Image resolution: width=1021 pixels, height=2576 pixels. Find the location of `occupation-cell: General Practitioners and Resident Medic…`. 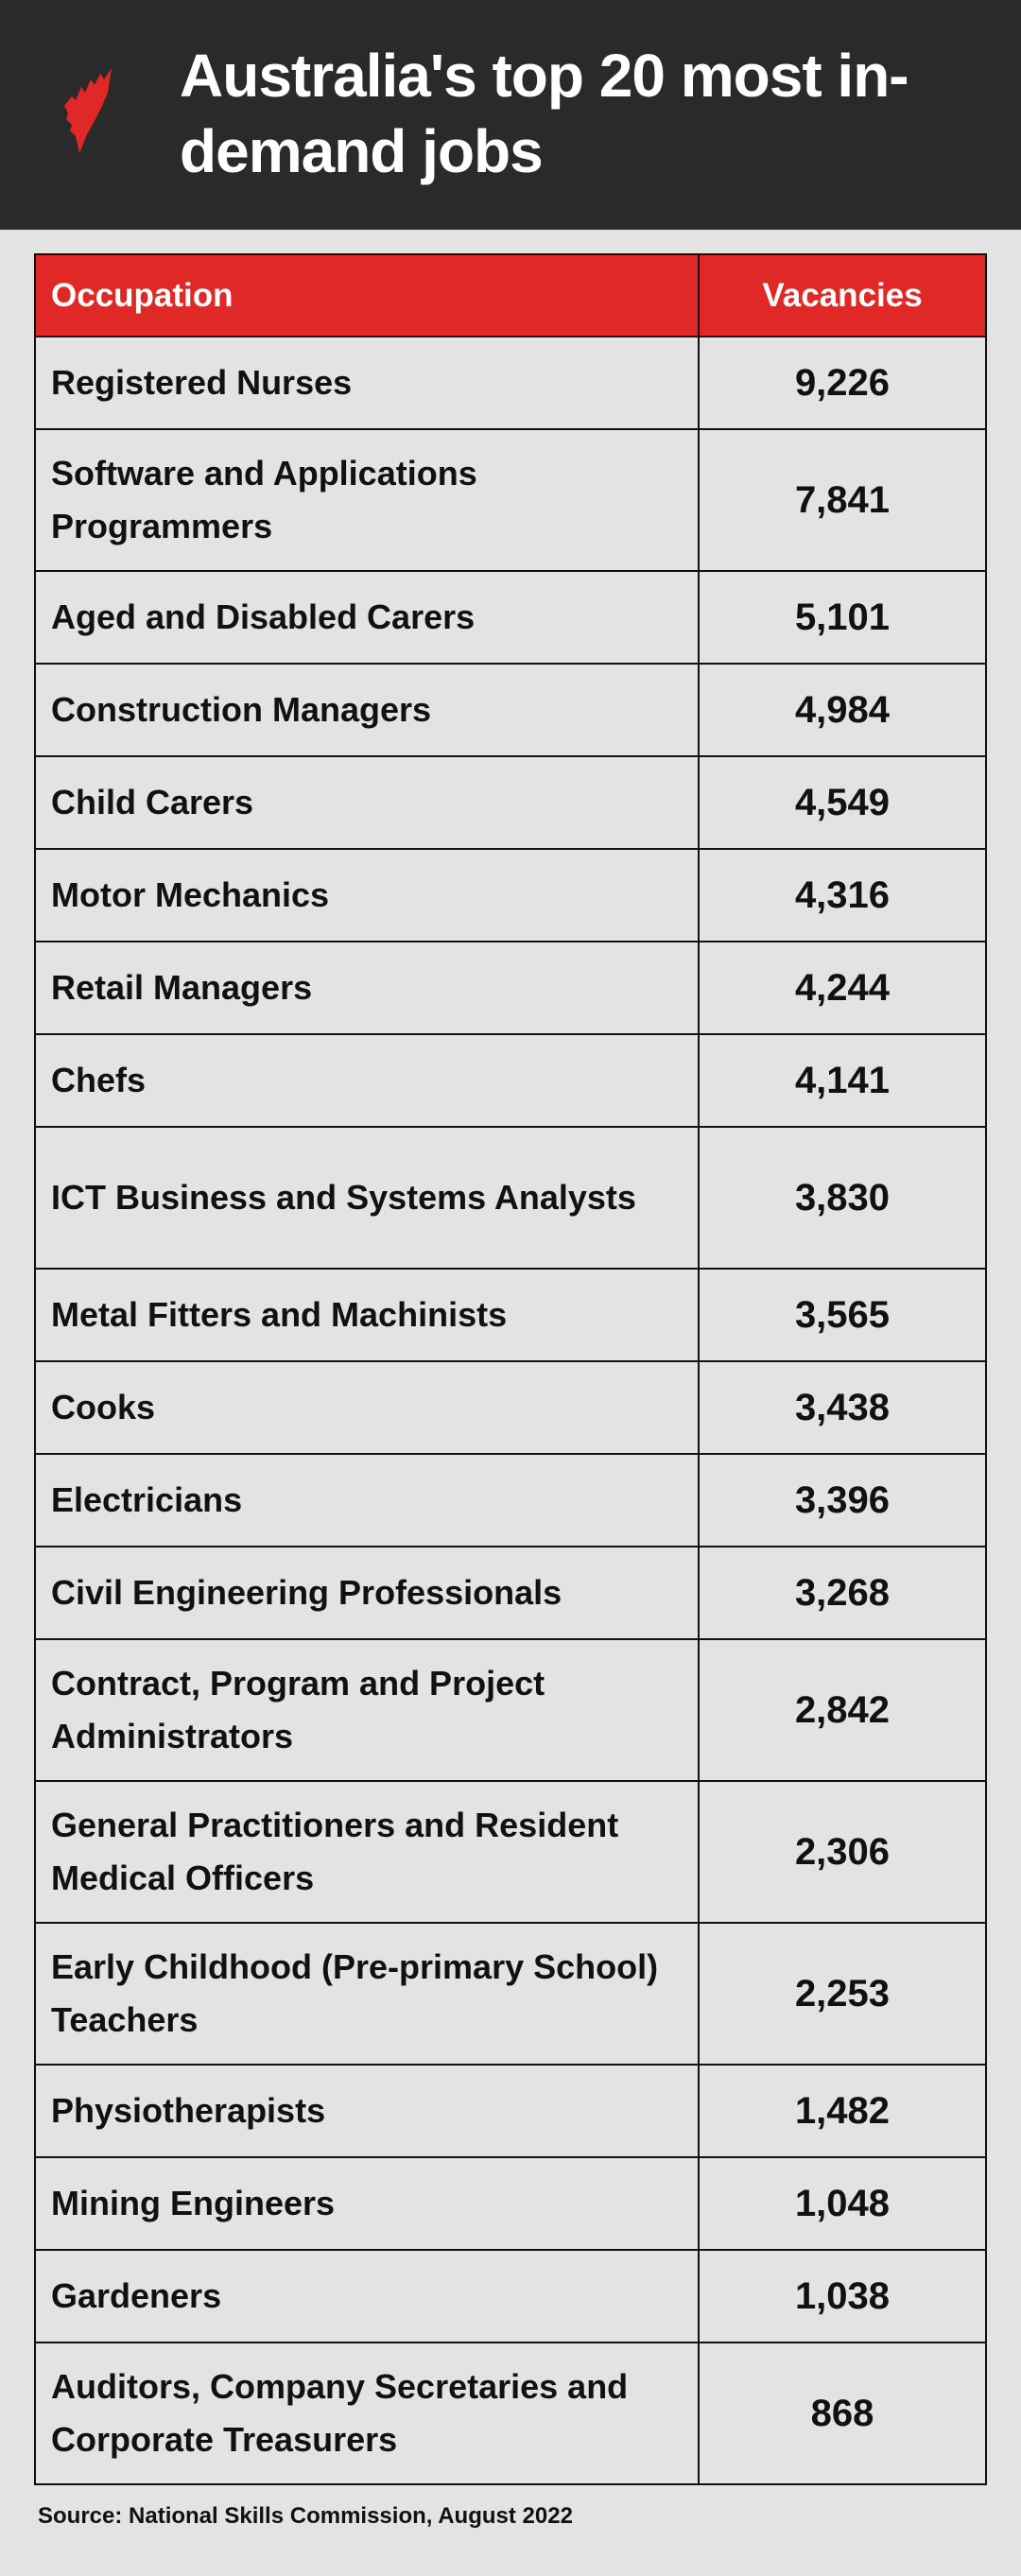

occupation-cell: General Practitioners and Resident Medic… is located at coordinates (367, 1852).